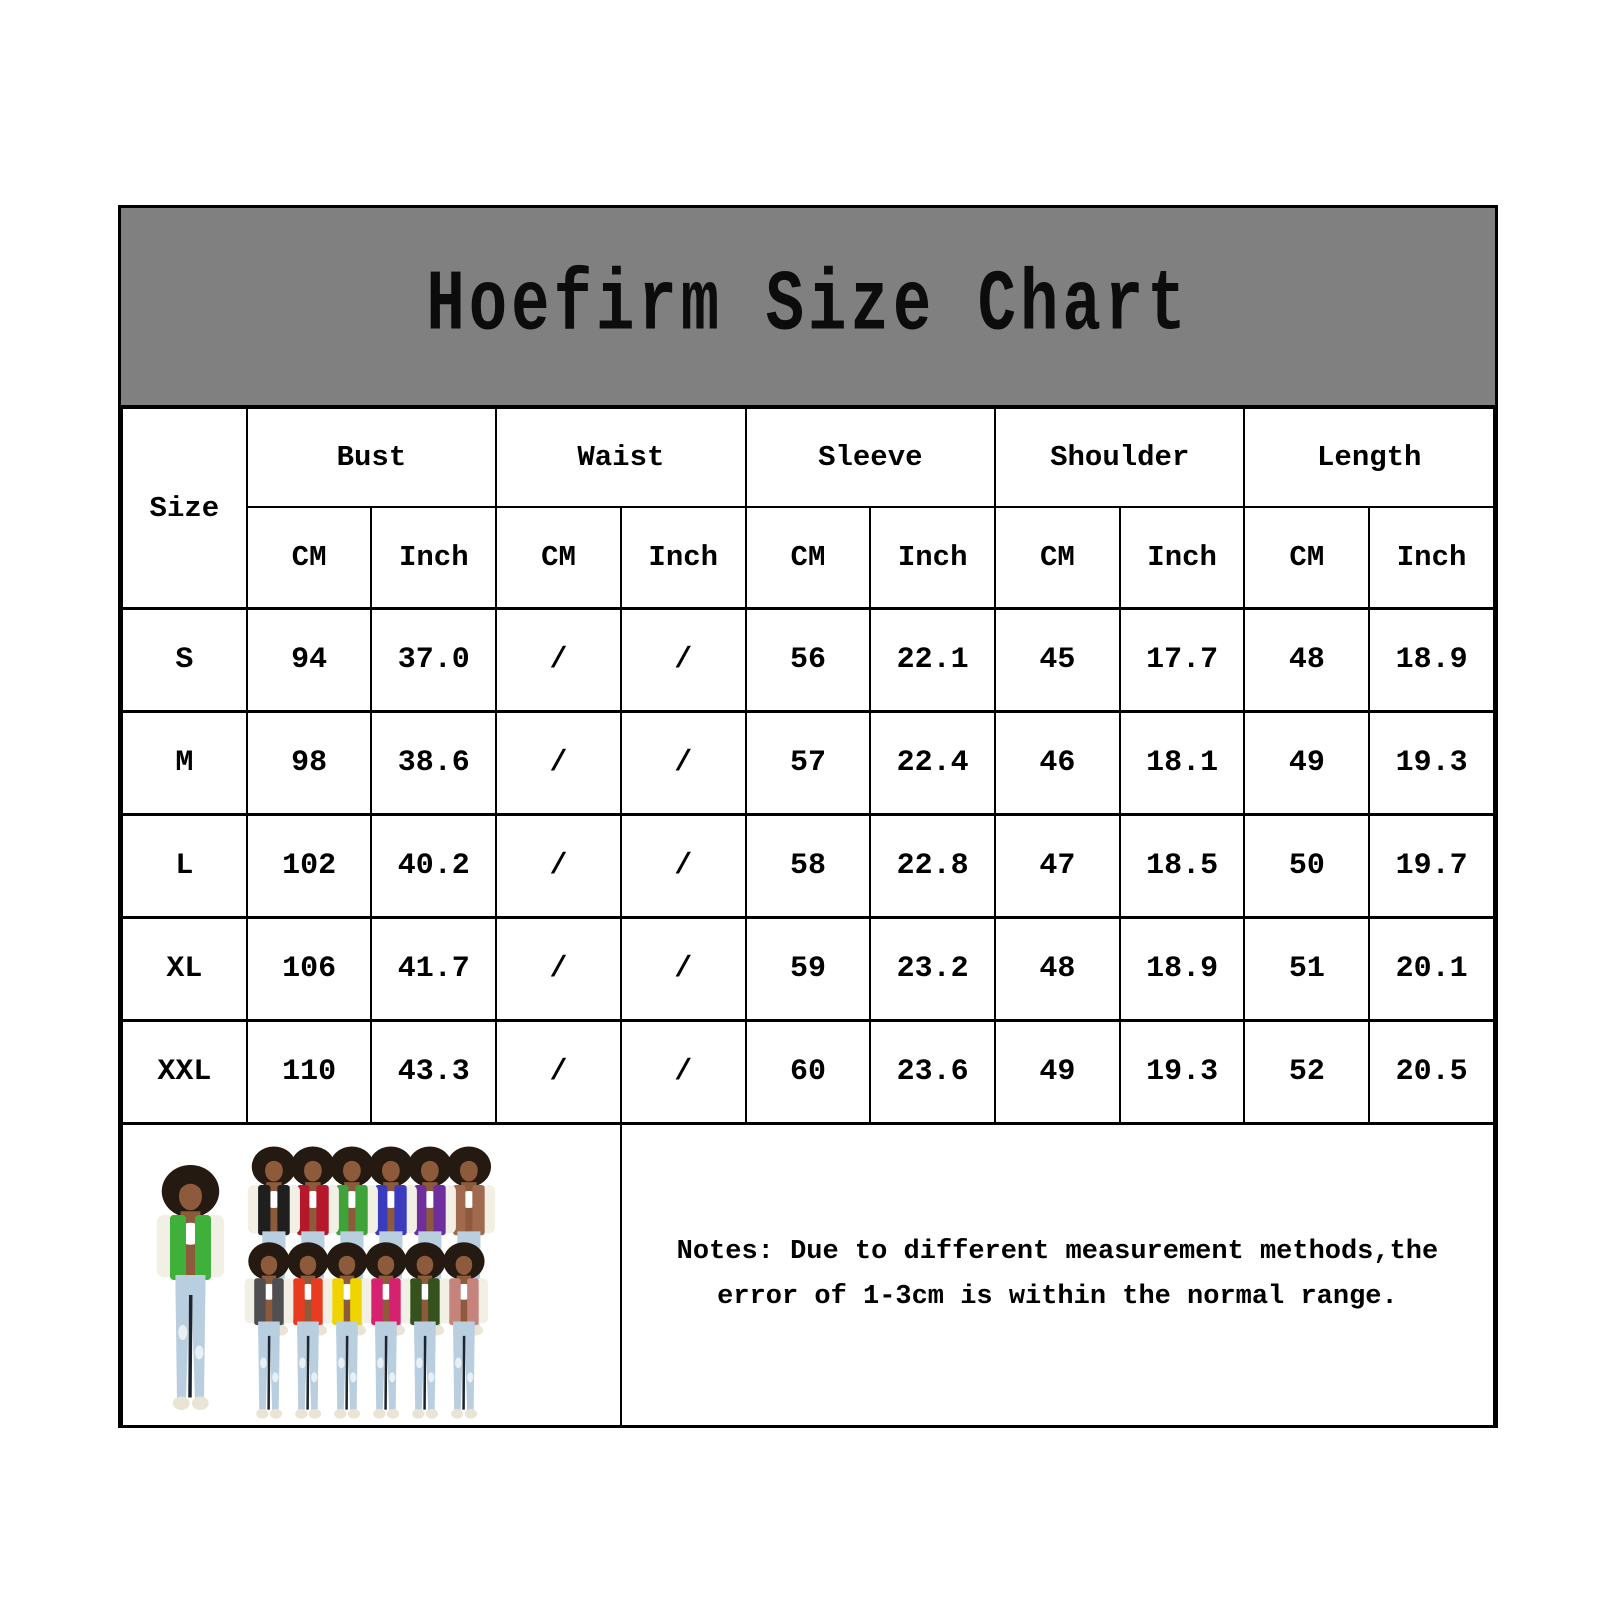 The height and width of the screenshot is (1600, 1600). I want to click on table-row-s: S 94 37.0 / / 56 22.1 45 17.7 48 18.9, so click(808, 660).